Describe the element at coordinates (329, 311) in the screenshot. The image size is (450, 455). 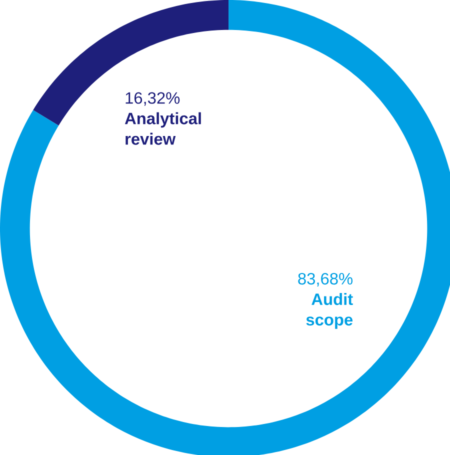
I see `slice-label: Audit scope` at that location.